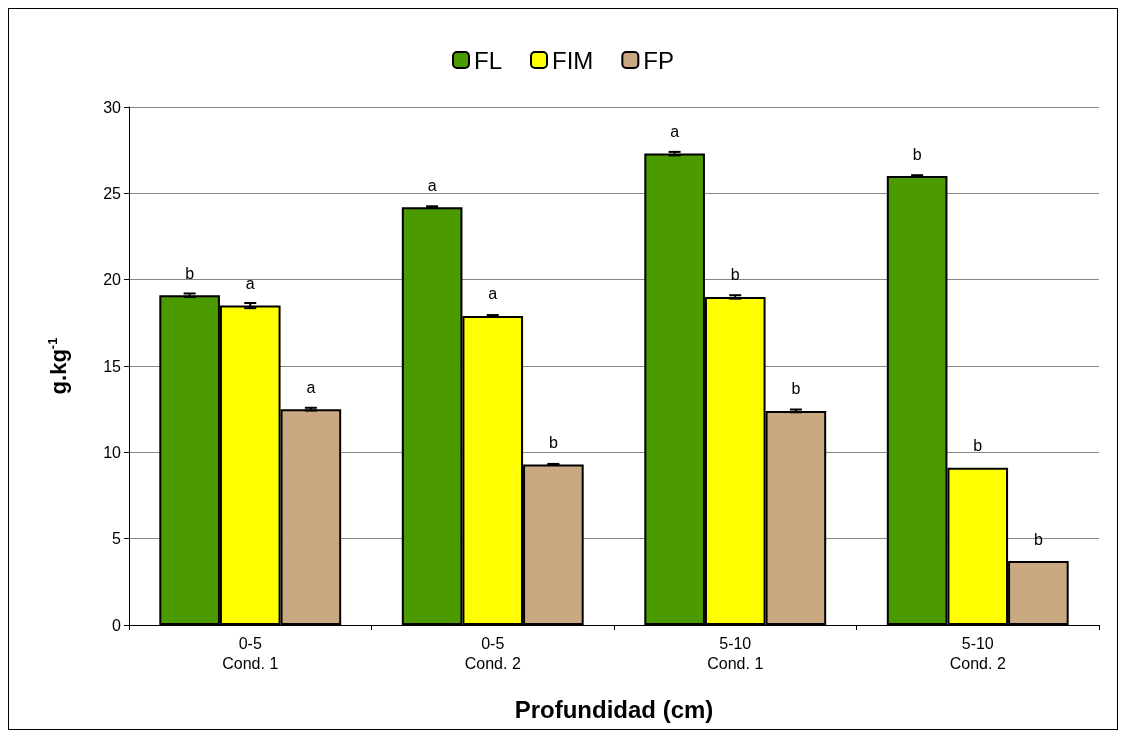  Describe the element at coordinates (735, 653) in the screenshot. I see `x-tick-label: 5-10 Cond. 1` at that location.